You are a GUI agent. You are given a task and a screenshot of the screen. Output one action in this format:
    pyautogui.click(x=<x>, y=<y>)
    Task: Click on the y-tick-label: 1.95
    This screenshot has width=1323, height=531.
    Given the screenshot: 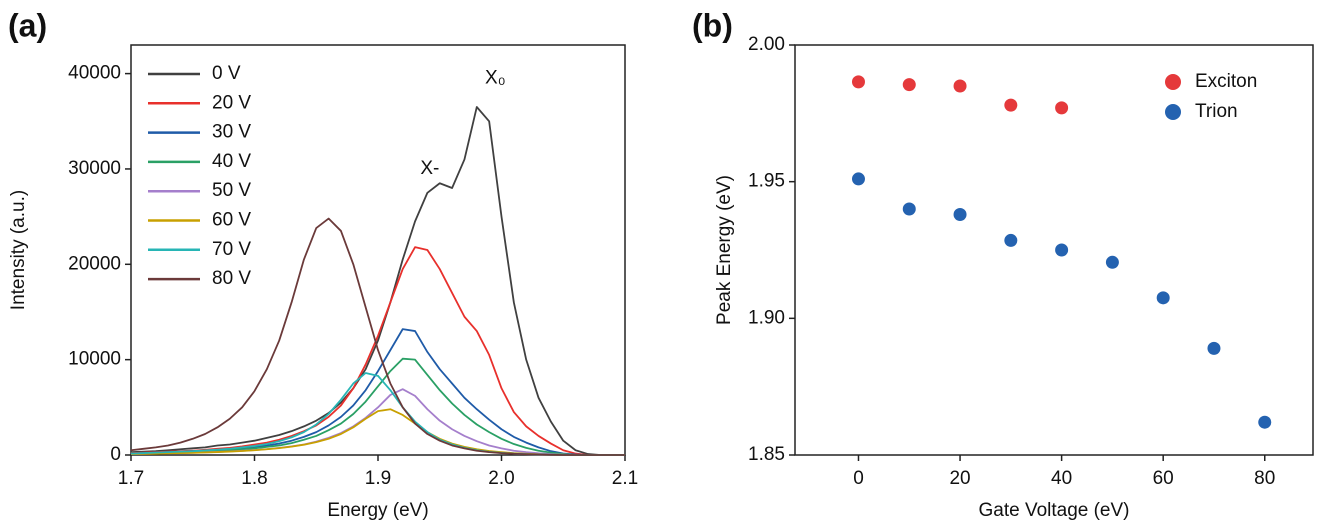 What is the action you would take?
    pyautogui.click(x=766, y=181)
    